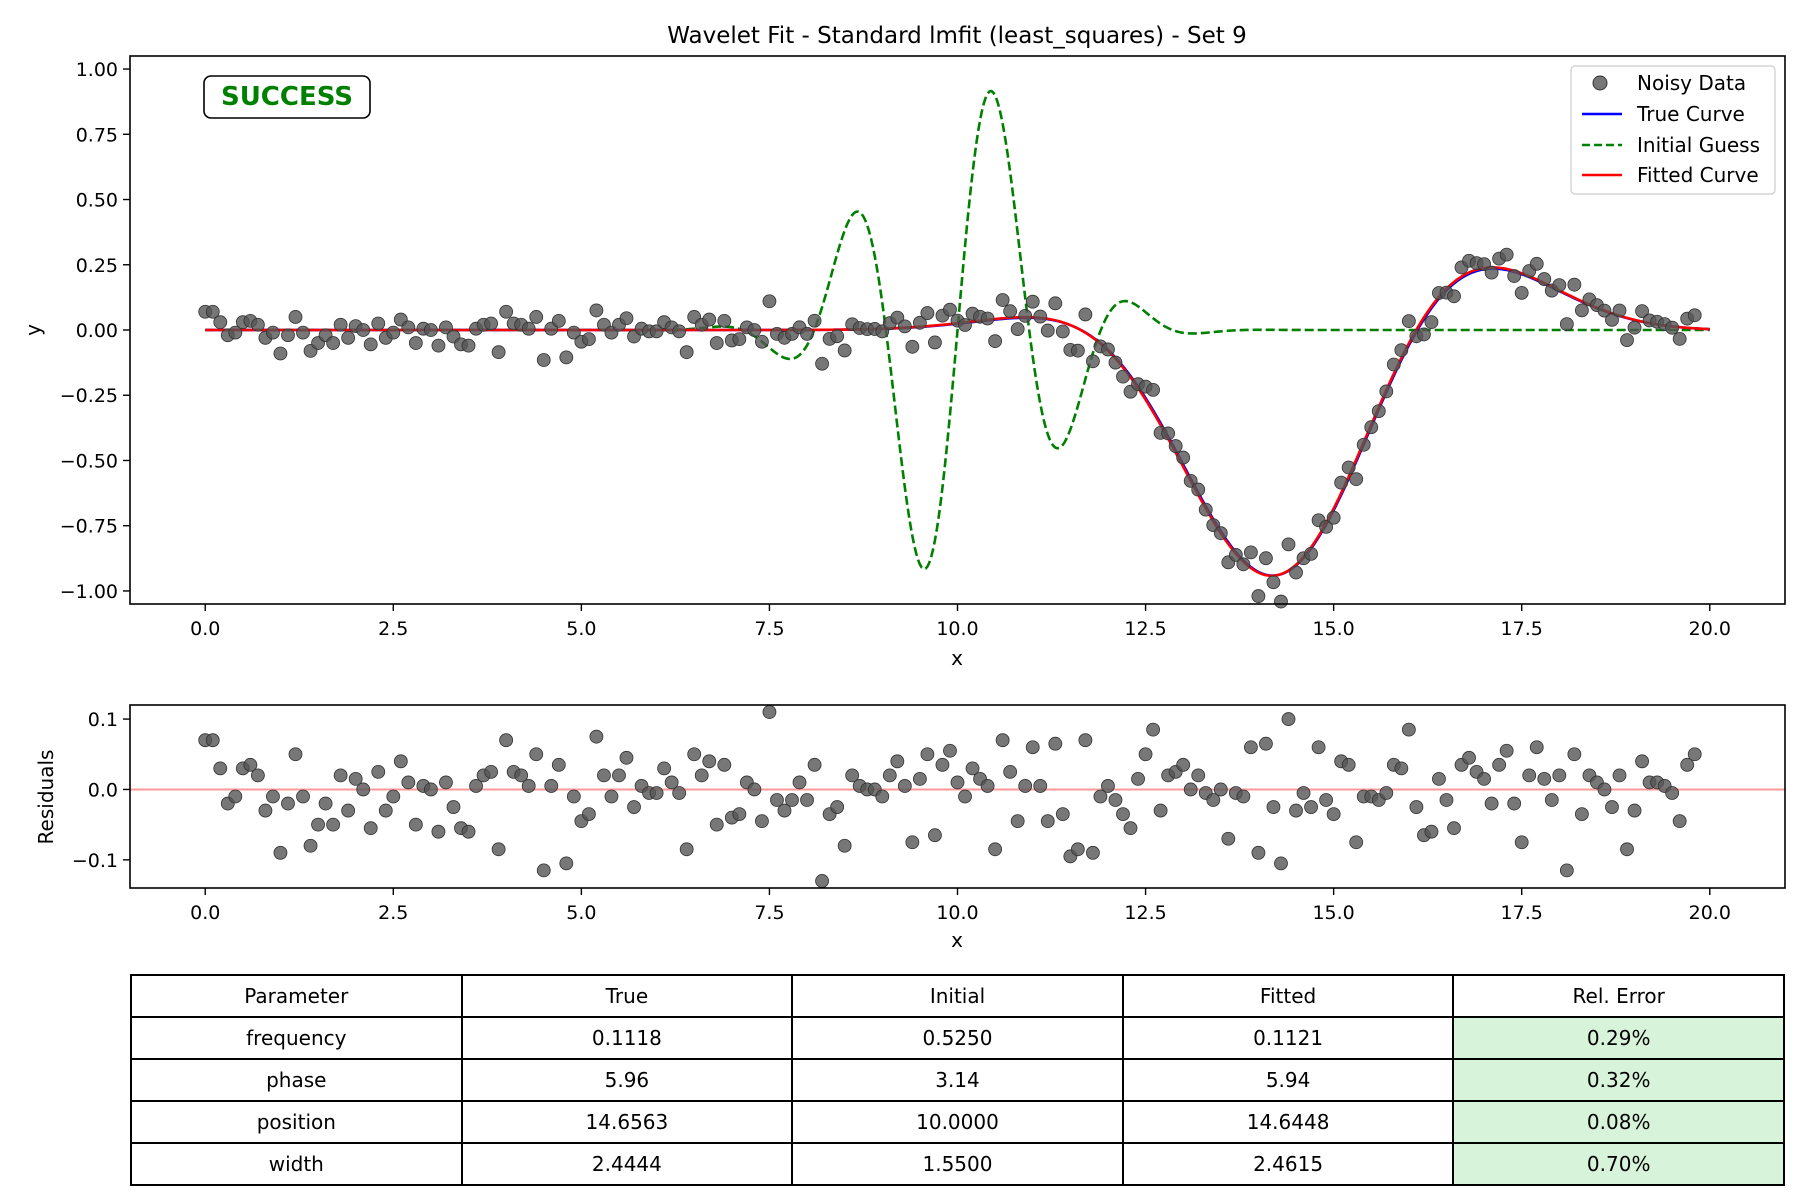  I want to click on main-ytick-label: 0.25, so click(97, 266).